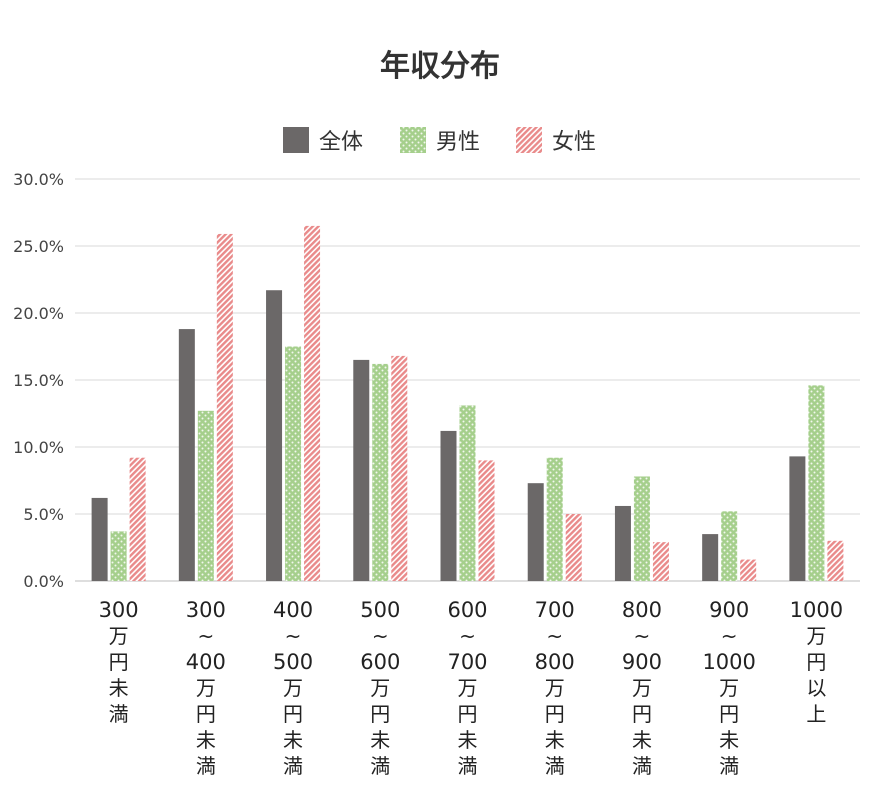 Image resolution: width=880 pixels, height=800 pixels. Describe the element at coordinates (380, 688) in the screenshot. I see `x-tick-label: 500 ~600 万円未満` at that location.